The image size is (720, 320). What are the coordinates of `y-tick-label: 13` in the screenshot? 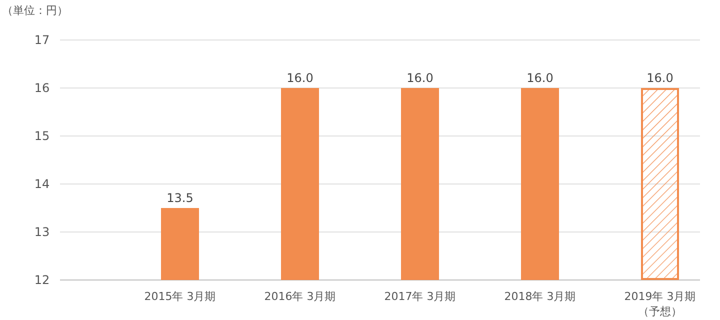 It's located at (42, 232).